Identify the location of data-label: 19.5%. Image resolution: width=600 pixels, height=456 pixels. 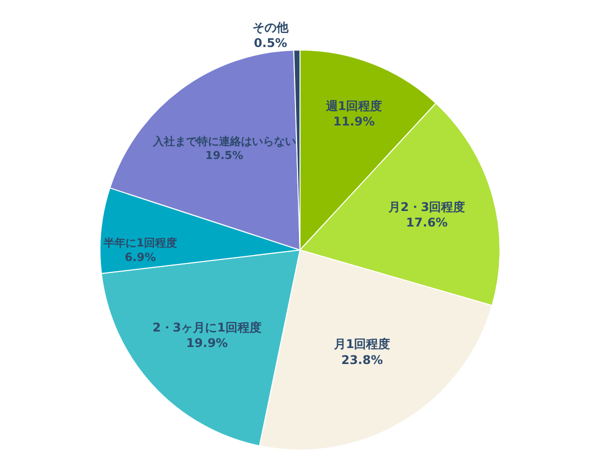
(224, 155).